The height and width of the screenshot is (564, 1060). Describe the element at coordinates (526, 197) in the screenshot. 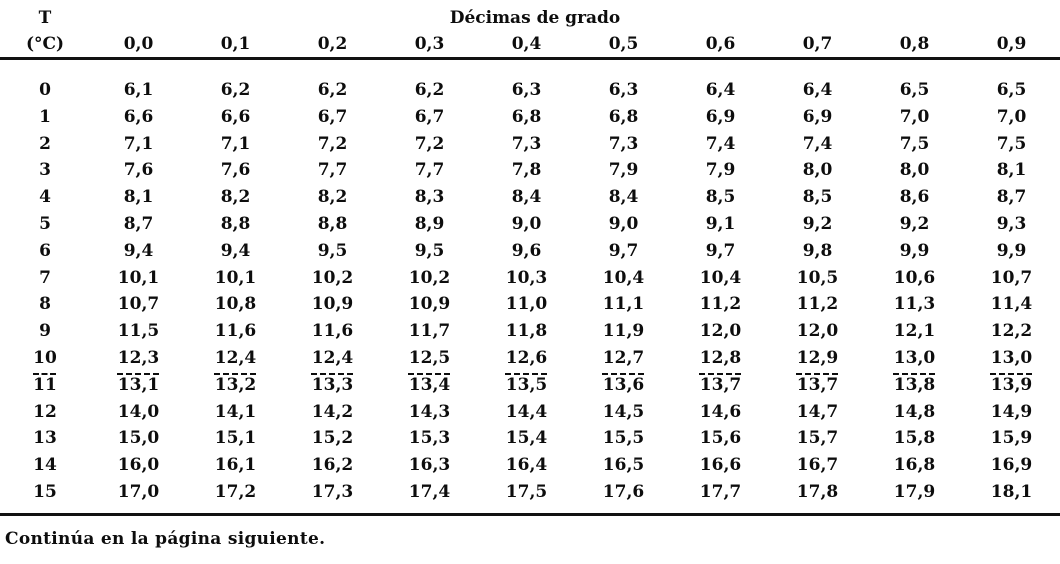

I see `value-cell: 8,4` at that location.